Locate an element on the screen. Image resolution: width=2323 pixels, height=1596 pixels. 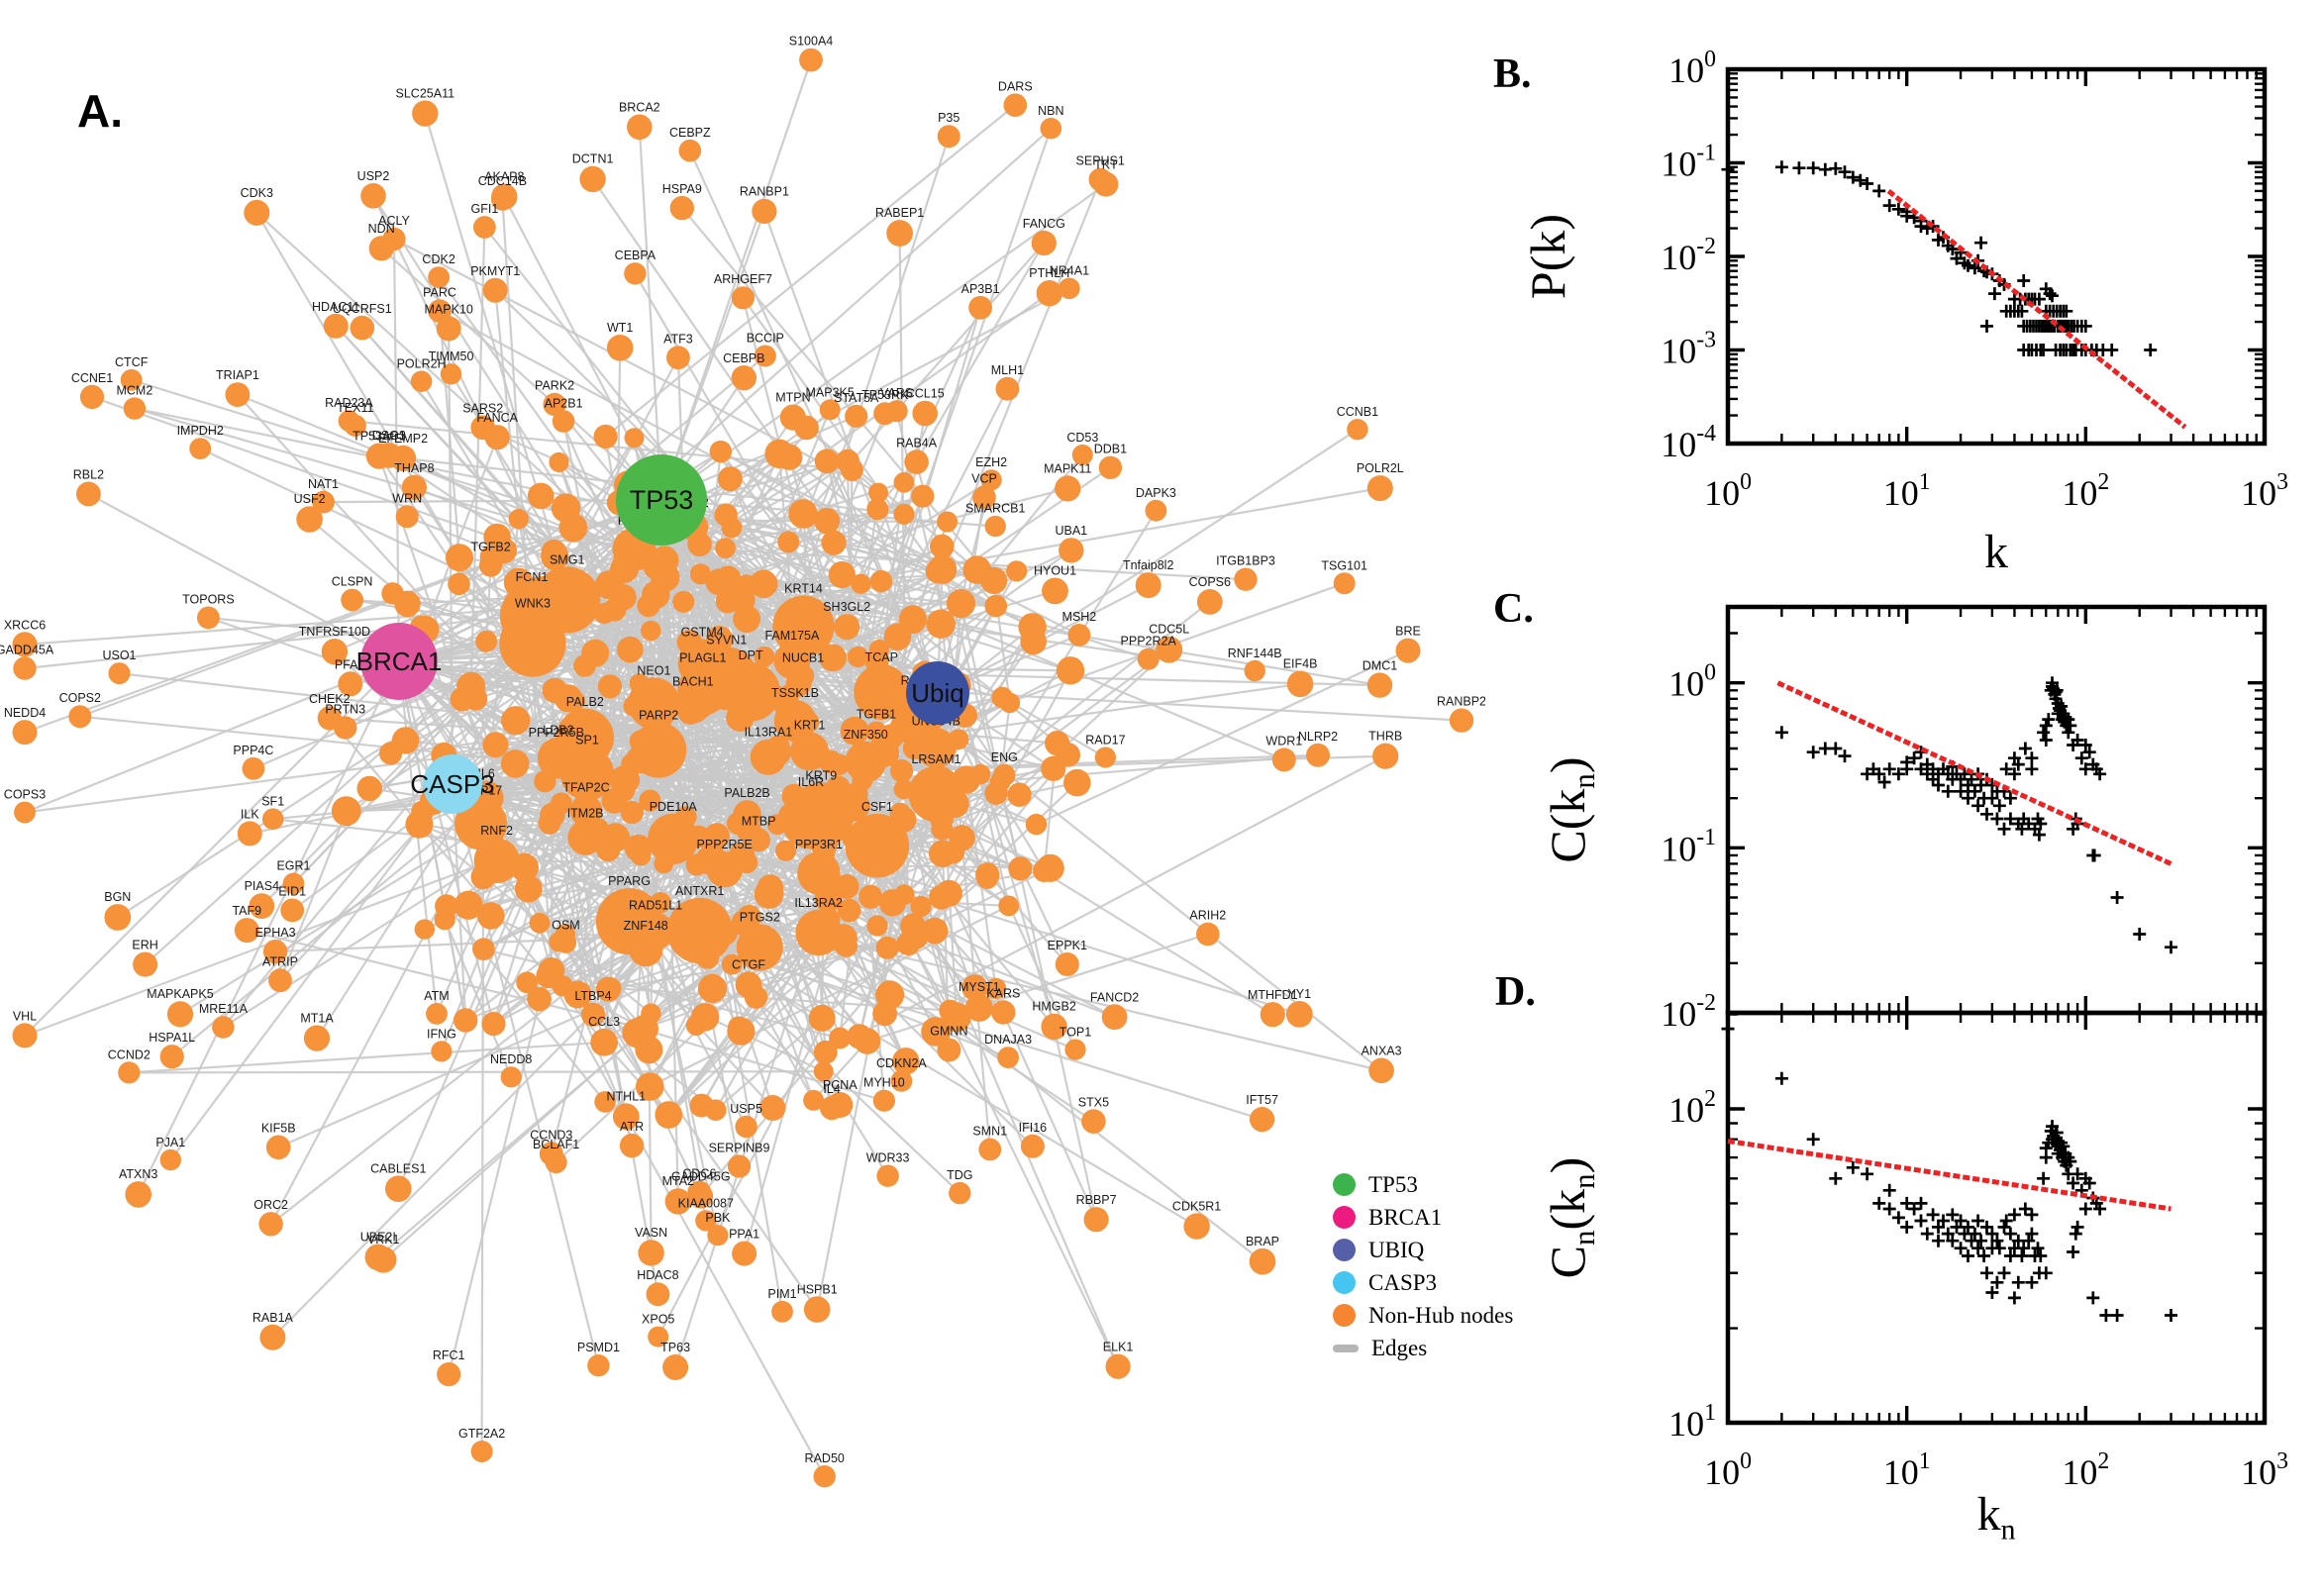
gene-label: DPT is located at coordinates (751, 655).